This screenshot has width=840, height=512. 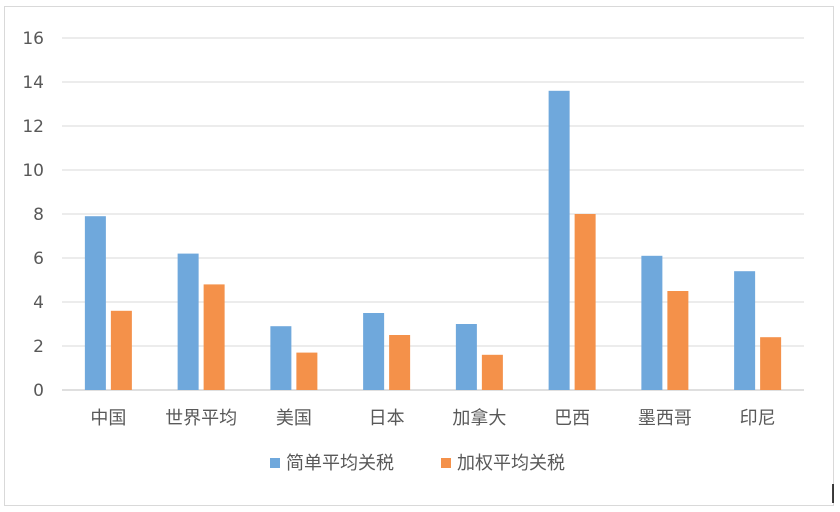 What do you see at coordinates (387, 418) in the screenshot?
I see `x-category-label: 日本` at bounding box center [387, 418].